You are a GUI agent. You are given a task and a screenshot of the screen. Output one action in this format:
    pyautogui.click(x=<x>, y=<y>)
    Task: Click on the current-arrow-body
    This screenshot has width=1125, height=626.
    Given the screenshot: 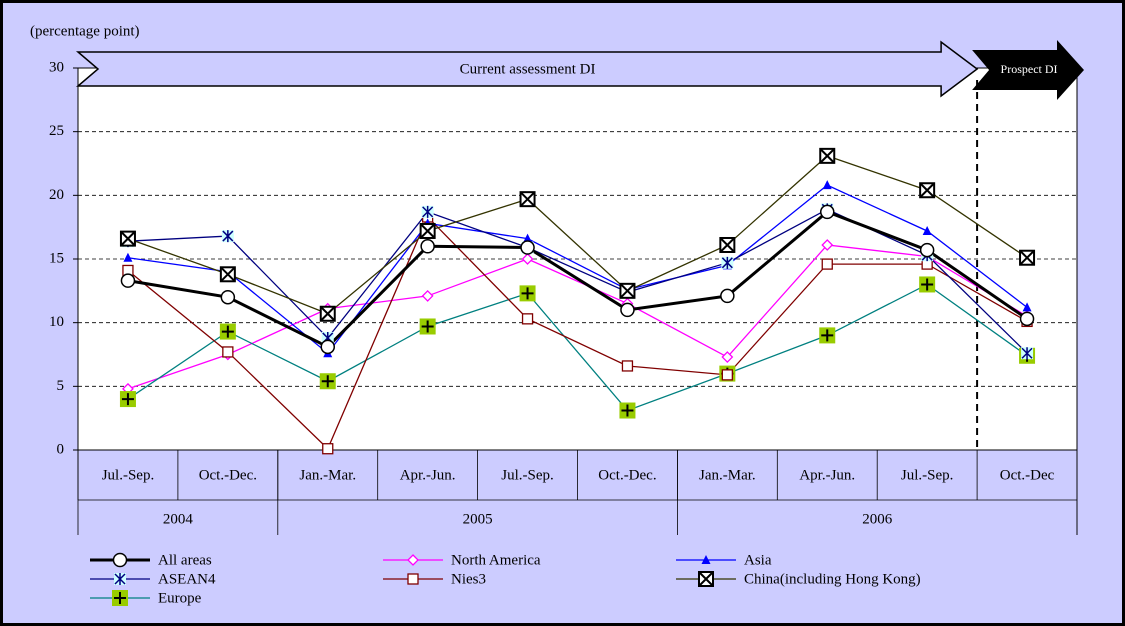 What is the action you would take?
    pyautogui.click(x=527, y=69)
    